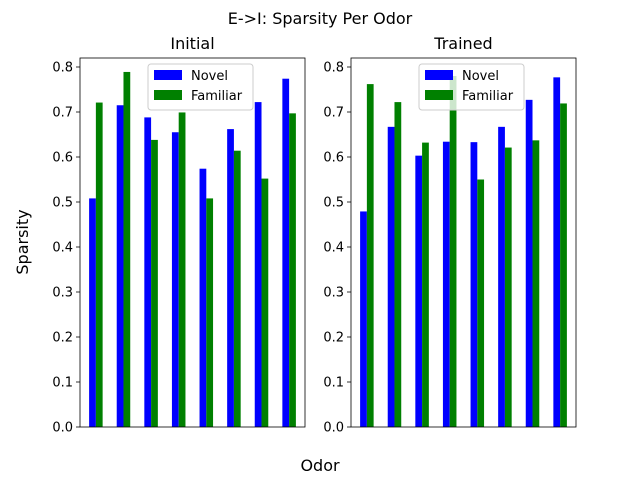  I want to click on subplot-title: Trained, so click(462, 43).